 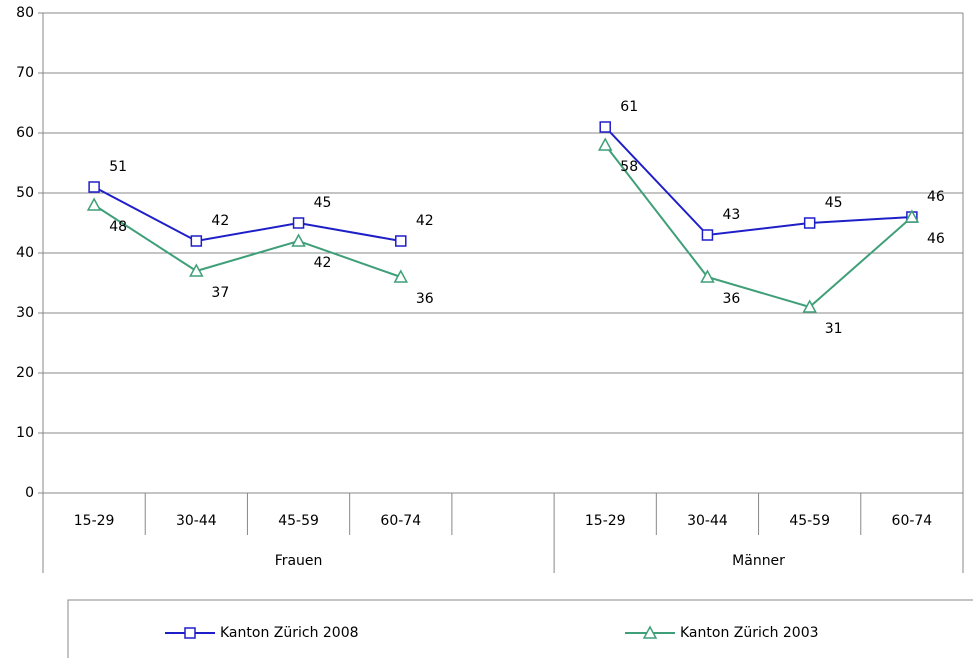 I want to click on y-tick-label: 80, so click(x=25, y=13).